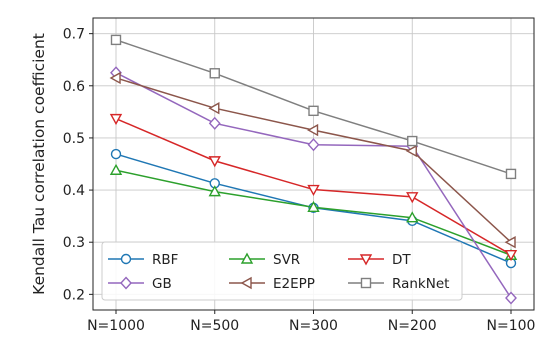 The height and width of the screenshot is (337, 543). Describe the element at coordinates (74, 87) in the screenshot. I see `y-tick-label: 0.6` at that location.